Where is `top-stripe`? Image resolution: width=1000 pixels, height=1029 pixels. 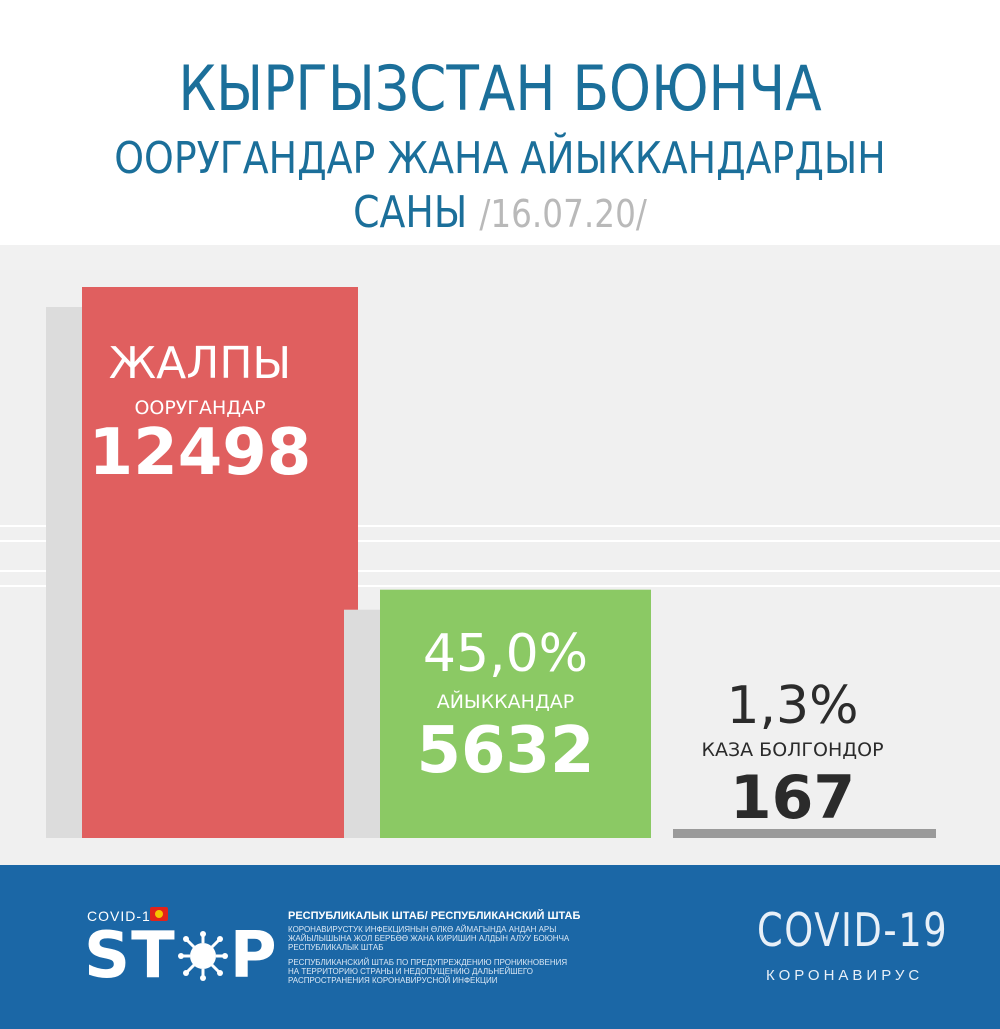
top-stripe is located at coordinates (500, 257).